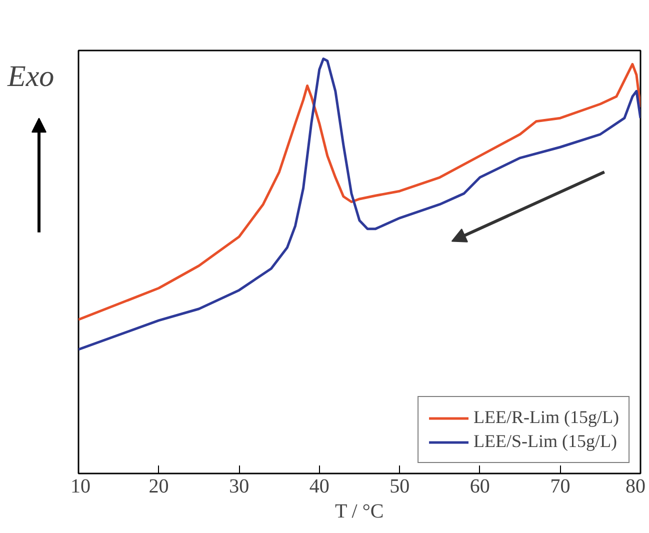 This screenshot has width=649, height=533. What do you see at coordinates (30, 76) in the screenshot?
I see `text: Exo` at bounding box center [30, 76].